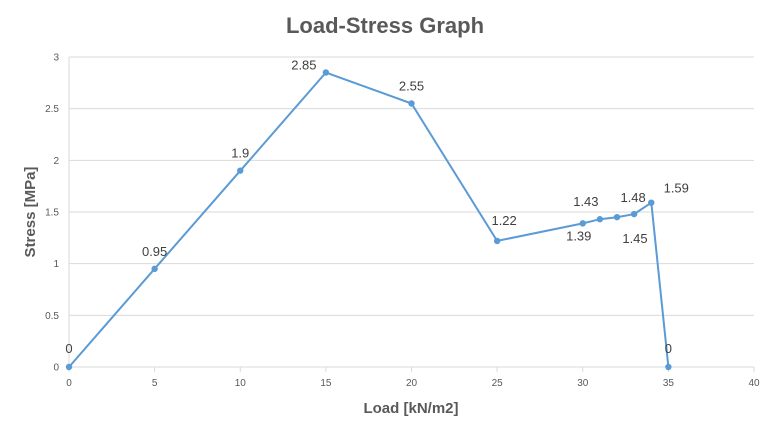  I want to click on chart-title: Load-Stress Graph, so click(385, 25).